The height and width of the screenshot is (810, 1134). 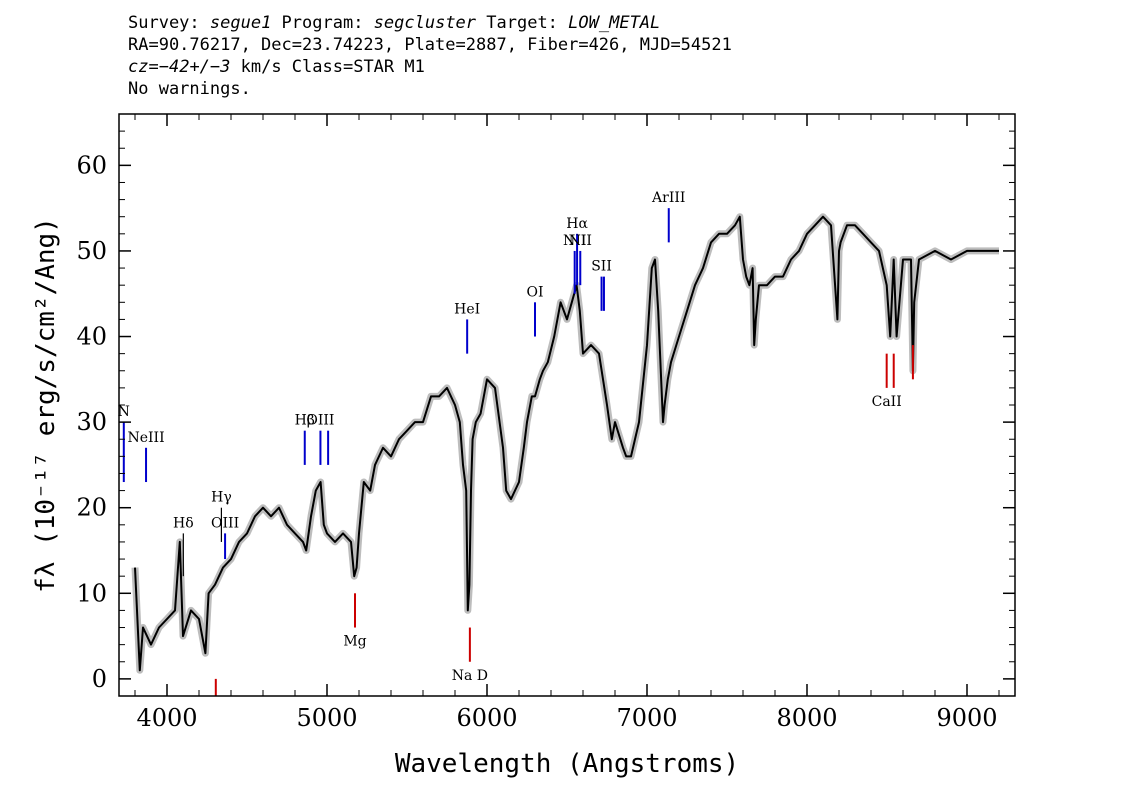 I want to click on cz-equals: =, so click(x=153, y=67).